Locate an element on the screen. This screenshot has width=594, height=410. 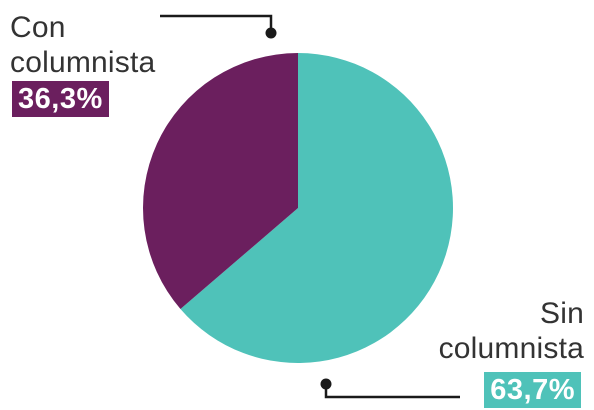
label-sin-line2: columnista is located at coordinates (511, 348).